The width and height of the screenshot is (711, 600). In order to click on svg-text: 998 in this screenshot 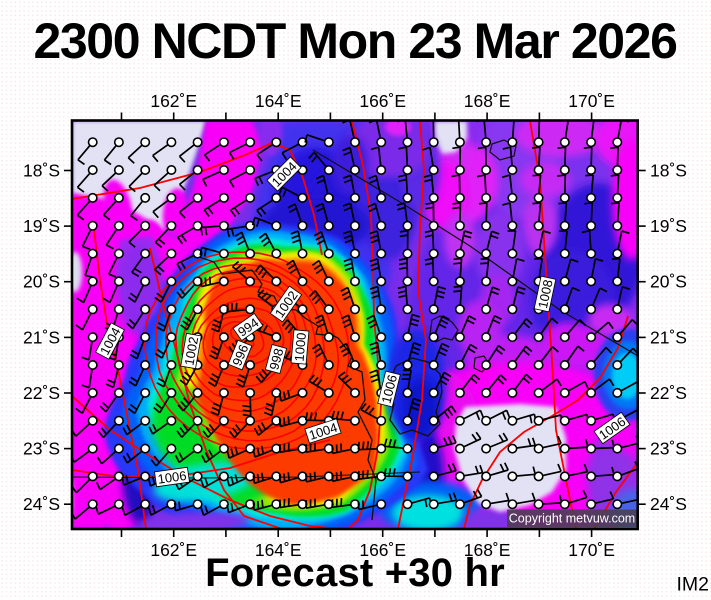, I will do `click(276, 359)`.